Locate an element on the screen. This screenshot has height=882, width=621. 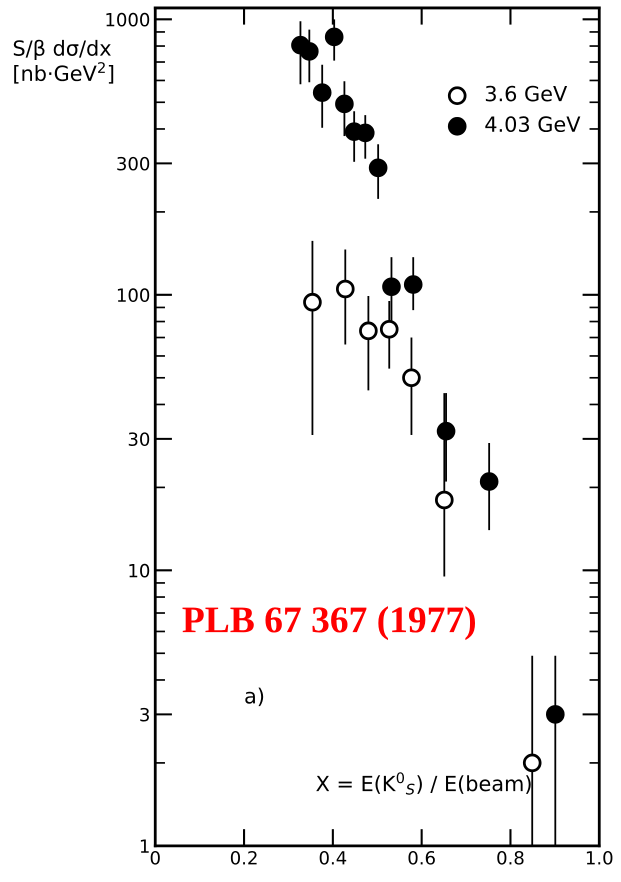
legend-label: 3.6 GeV is located at coordinates (527, 94).